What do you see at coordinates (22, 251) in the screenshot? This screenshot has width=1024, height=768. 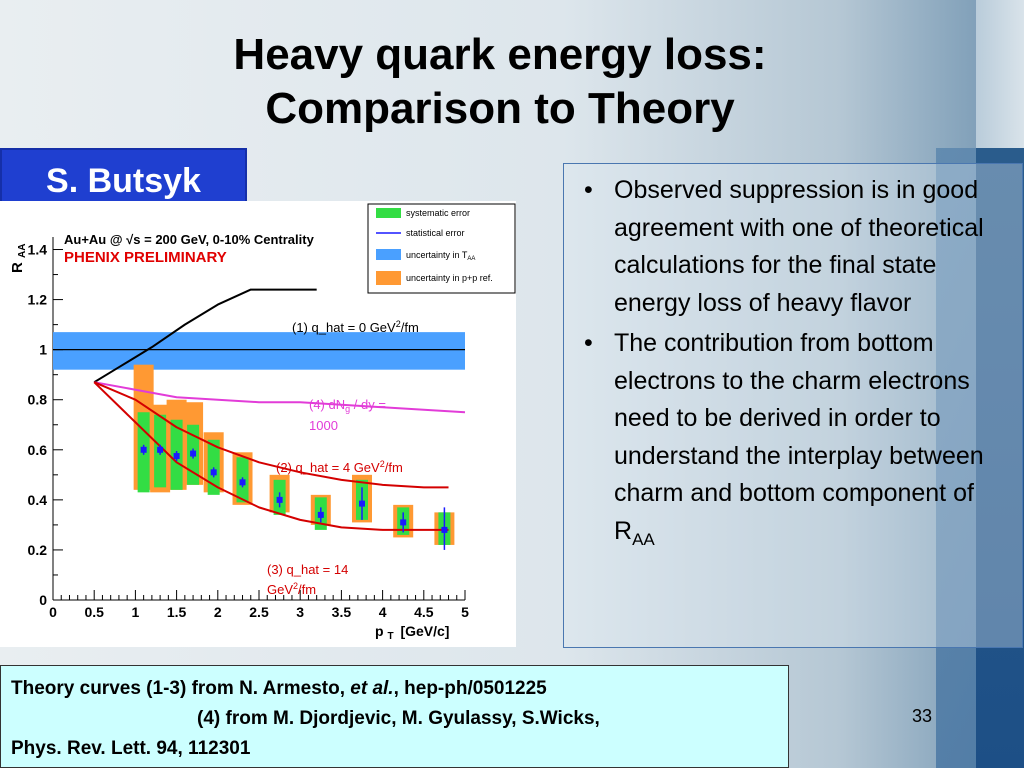 I see `y-axis-title-sub: AA` at bounding box center [22, 251].